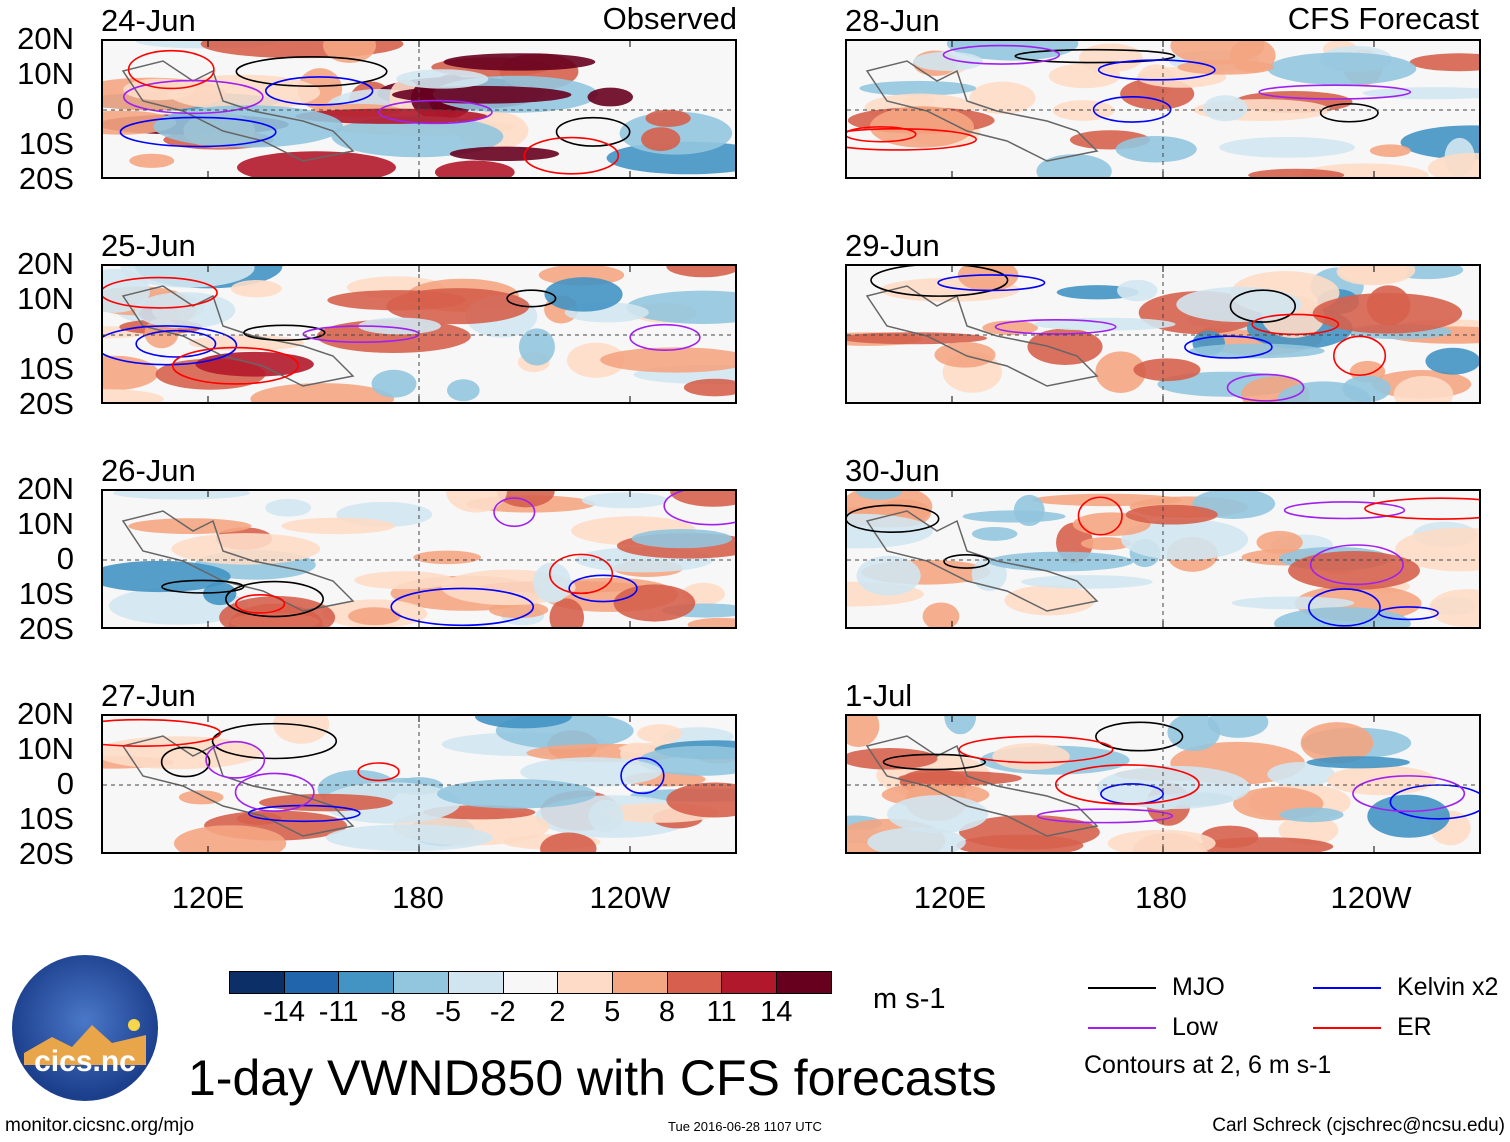 The image size is (1510, 1142). Describe the element at coordinates (208, 897) in the screenshot. I see `lon-label: 120E` at that location.